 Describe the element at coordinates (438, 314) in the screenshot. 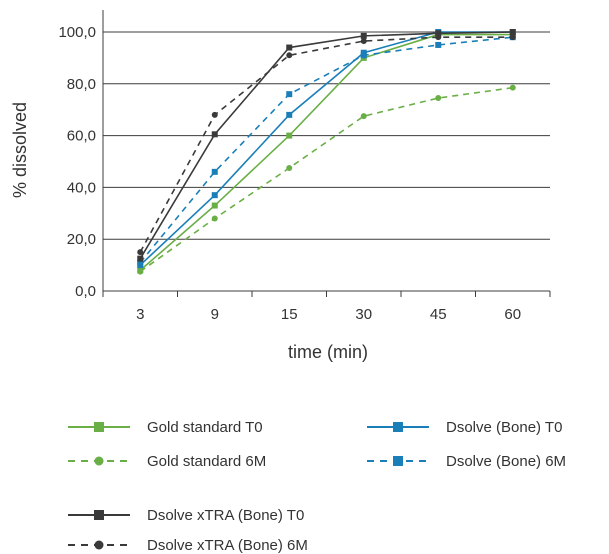

I see `x-tick-label: 45` at that location.